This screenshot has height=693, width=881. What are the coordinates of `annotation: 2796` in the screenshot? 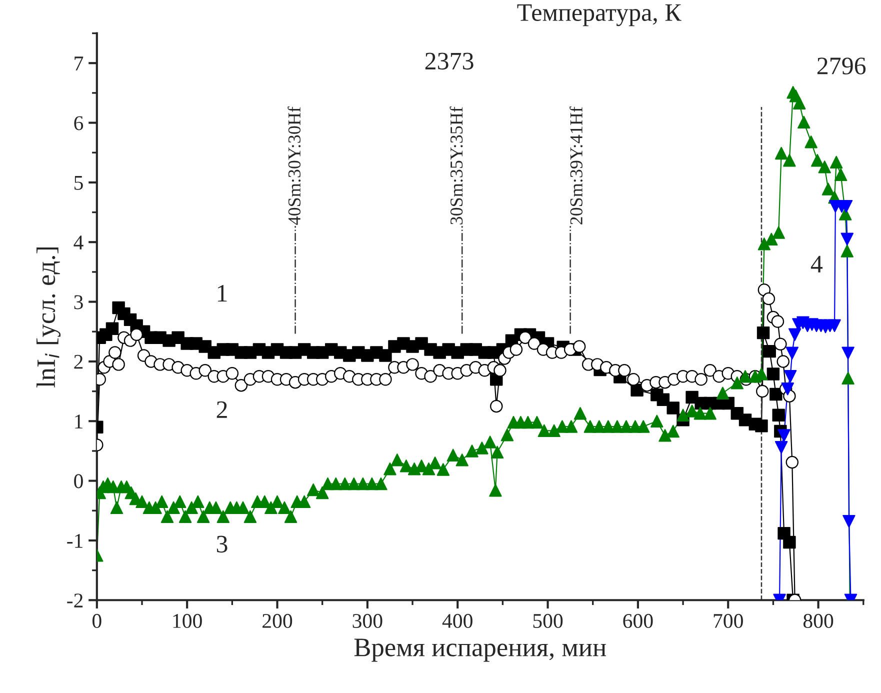 It's located at (841, 66).